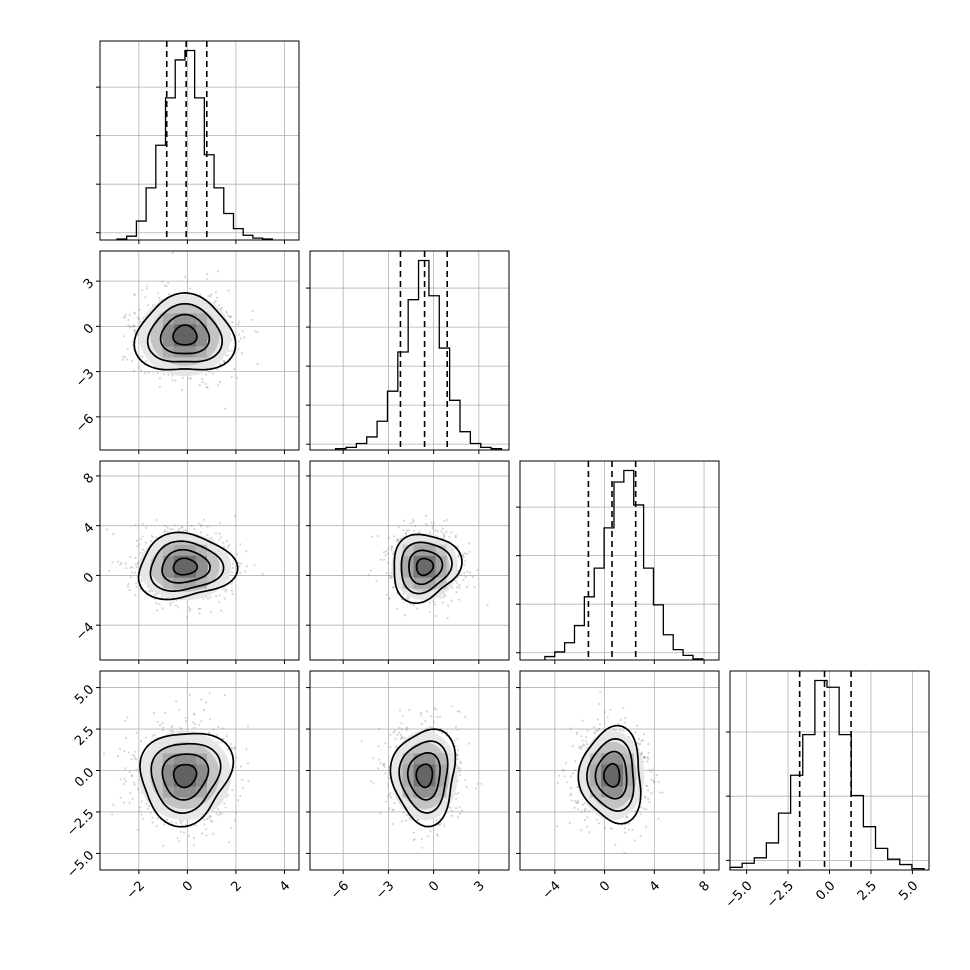  What do you see at coordinates (739, 894) in the screenshot?
I see `x-tick-label: −5.0` at bounding box center [739, 894].